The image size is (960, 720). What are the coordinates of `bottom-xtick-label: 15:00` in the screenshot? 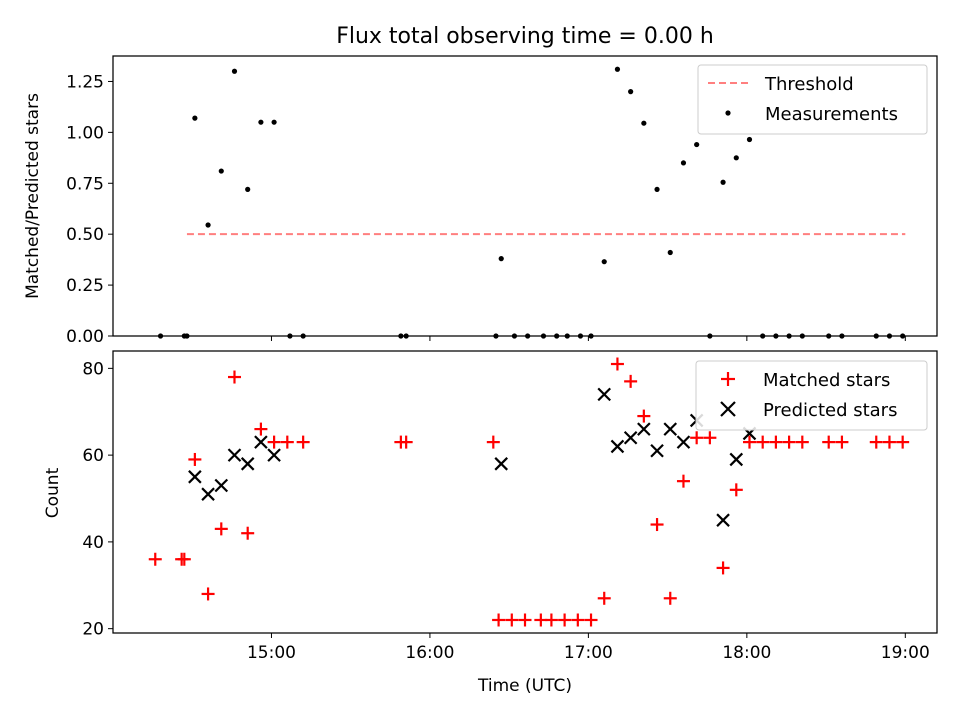 It's located at (271, 653).